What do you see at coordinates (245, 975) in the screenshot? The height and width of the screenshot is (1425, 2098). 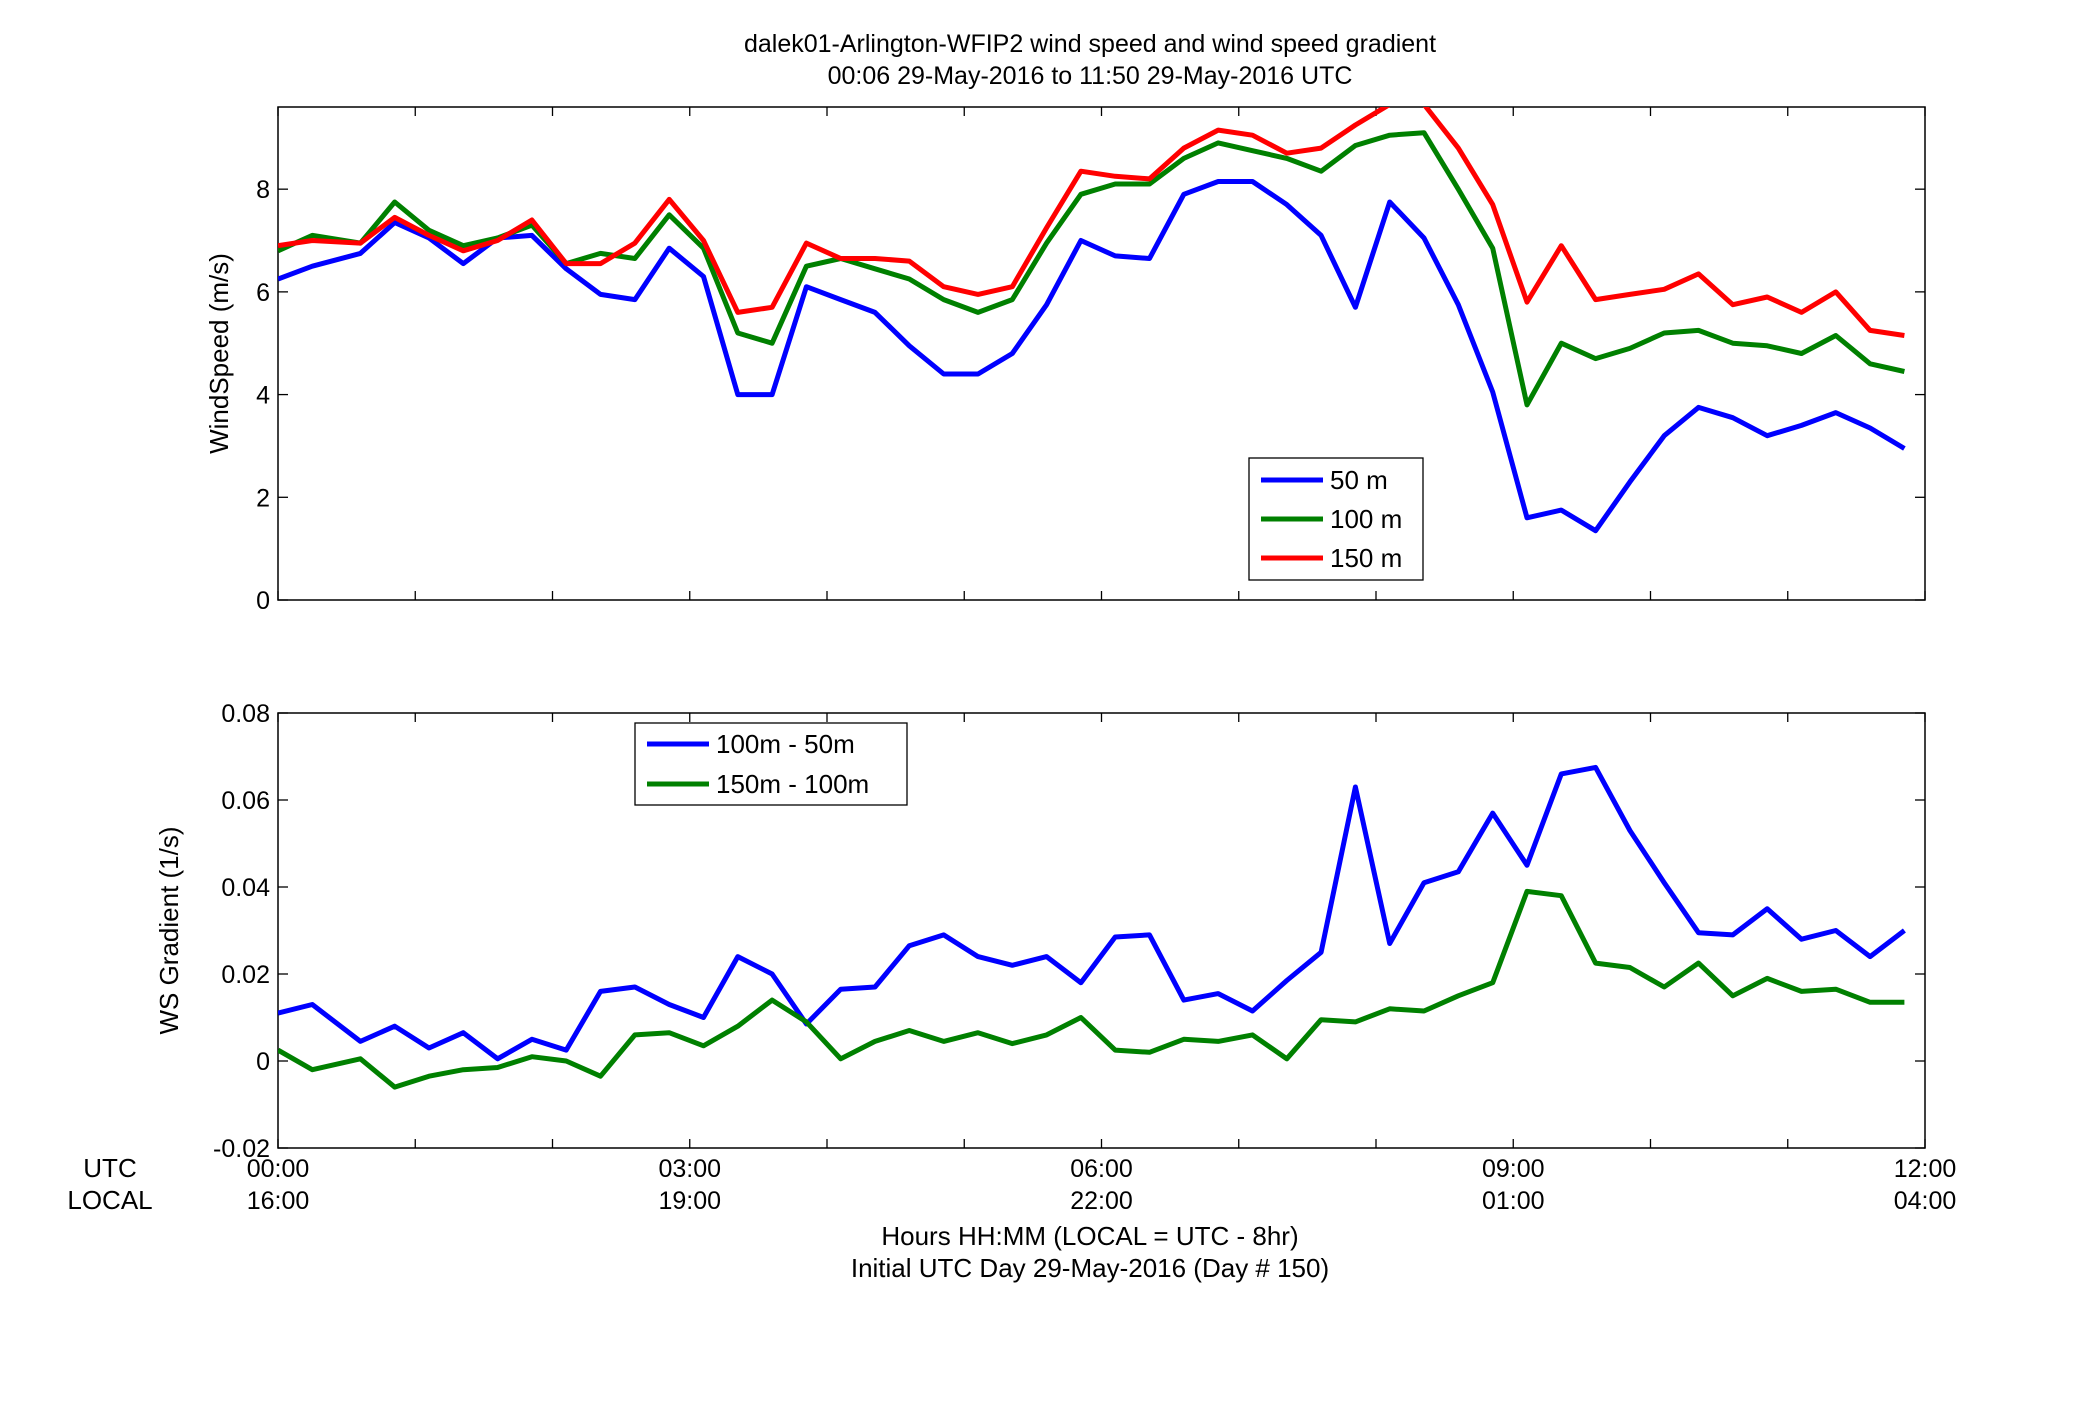 I see `y-tick-label: 0.02` at bounding box center [245, 975].